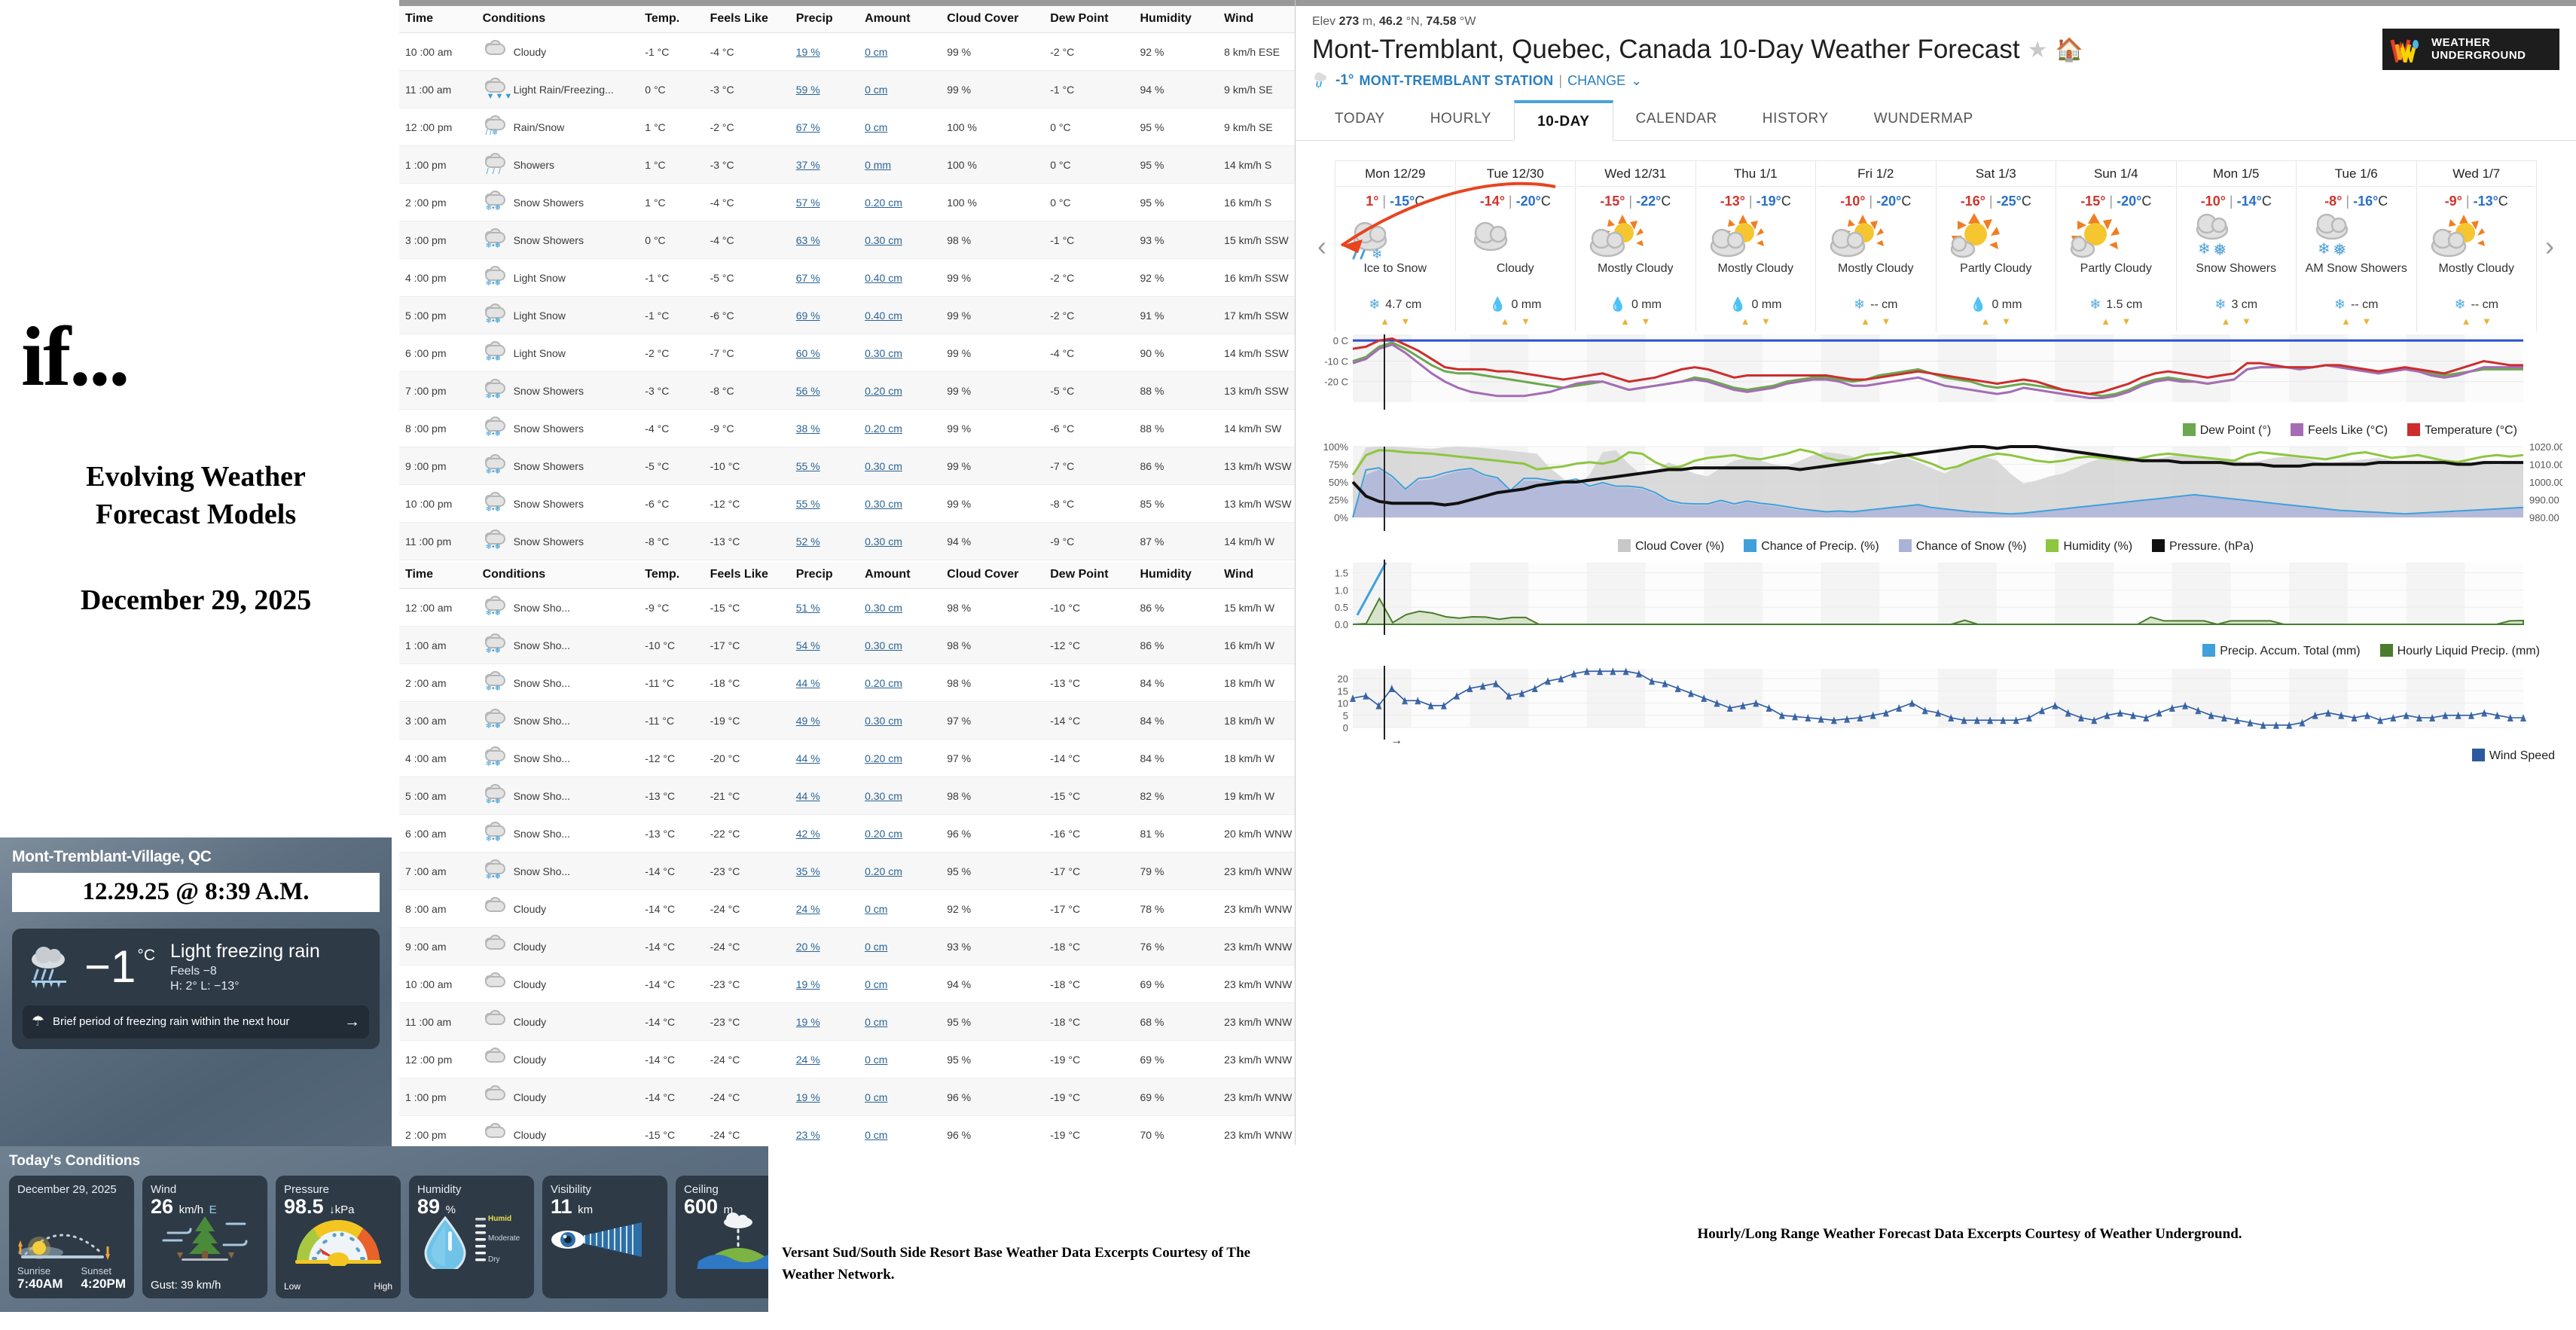 The image size is (2576, 1330). Describe the element at coordinates (2282, 651) in the screenshot. I see `legend-item: Precip. Accum. Total (mm)` at that location.